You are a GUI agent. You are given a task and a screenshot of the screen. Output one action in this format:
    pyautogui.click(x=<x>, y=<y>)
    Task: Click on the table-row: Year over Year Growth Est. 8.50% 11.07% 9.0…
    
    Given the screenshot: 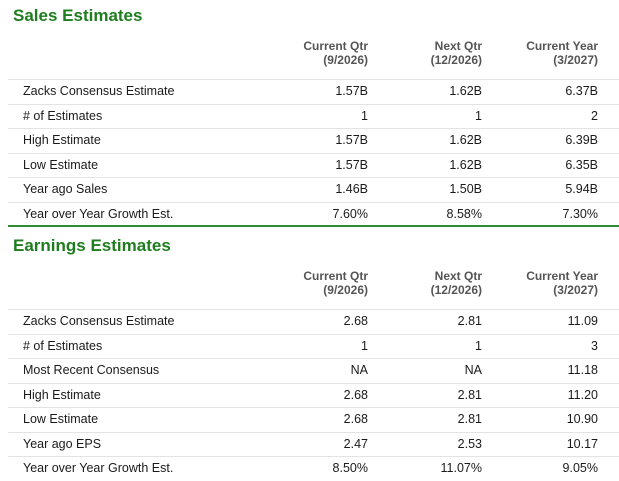 What is the action you would take?
    pyautogui.click(x=313, y=468)
    